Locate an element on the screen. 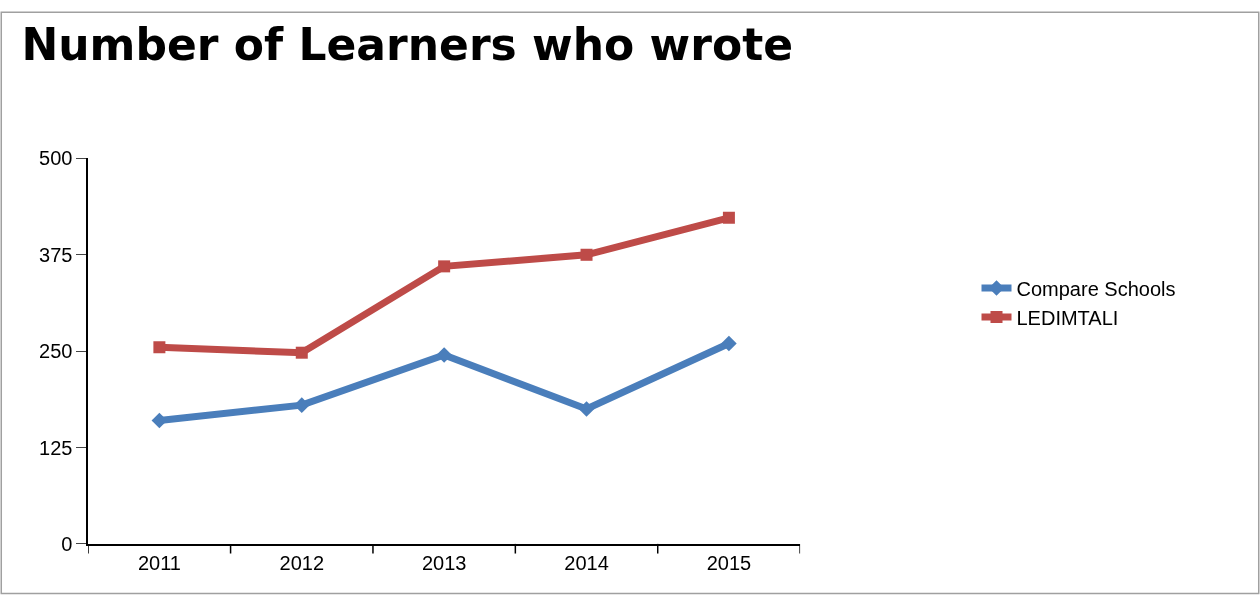 This screenshot has height=605, width=1260. x-tick-label: 2014 is located at coordinates (586, 562).